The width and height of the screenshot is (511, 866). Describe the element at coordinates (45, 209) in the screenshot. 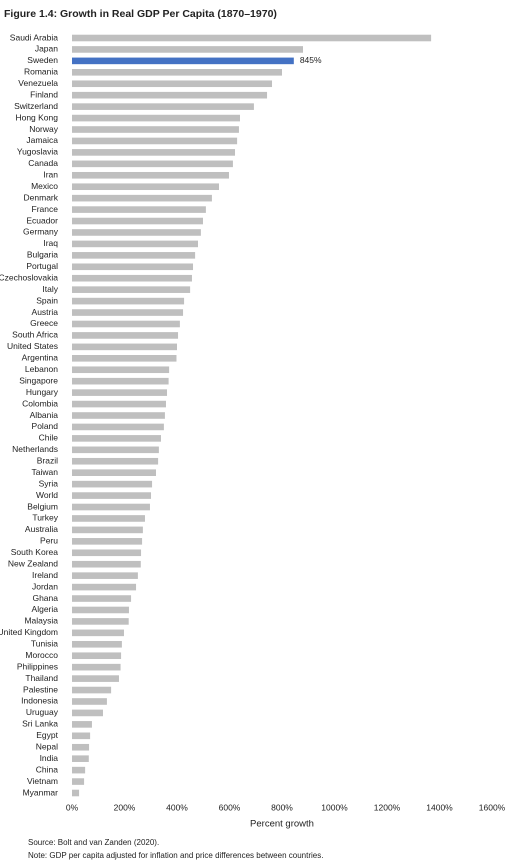

I see `y-tick-label: France` at that location.